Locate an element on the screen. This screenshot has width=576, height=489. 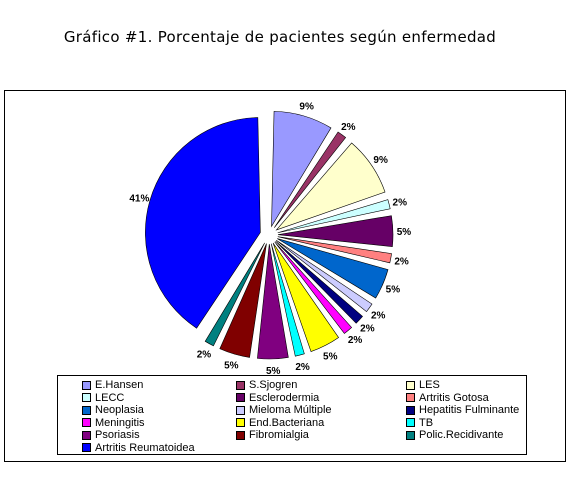
legend-label: S.Sjogren is located at coordinates (273, 385).